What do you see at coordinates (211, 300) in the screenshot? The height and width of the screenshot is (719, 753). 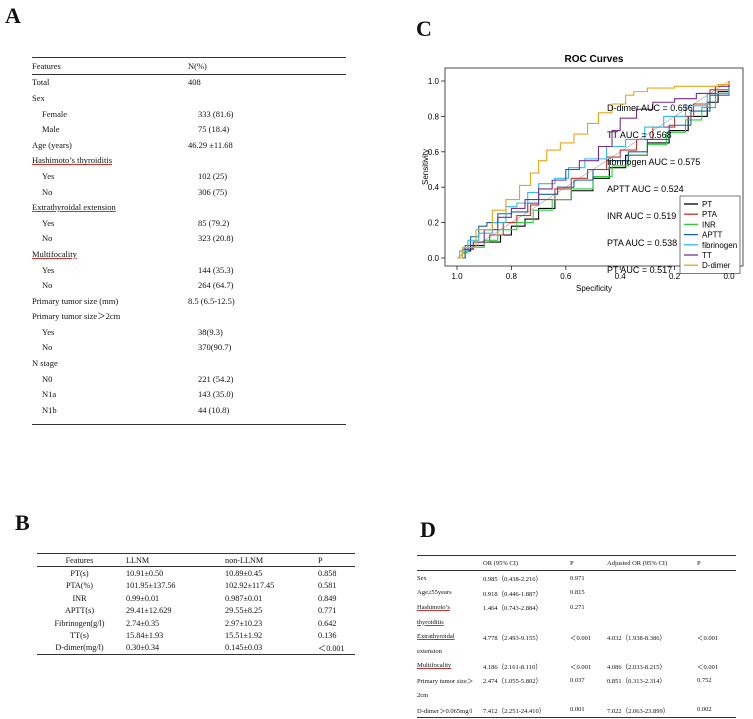 I see `row-value: 8.5 (6.5-12.5)` at bounding box center [211, 300].